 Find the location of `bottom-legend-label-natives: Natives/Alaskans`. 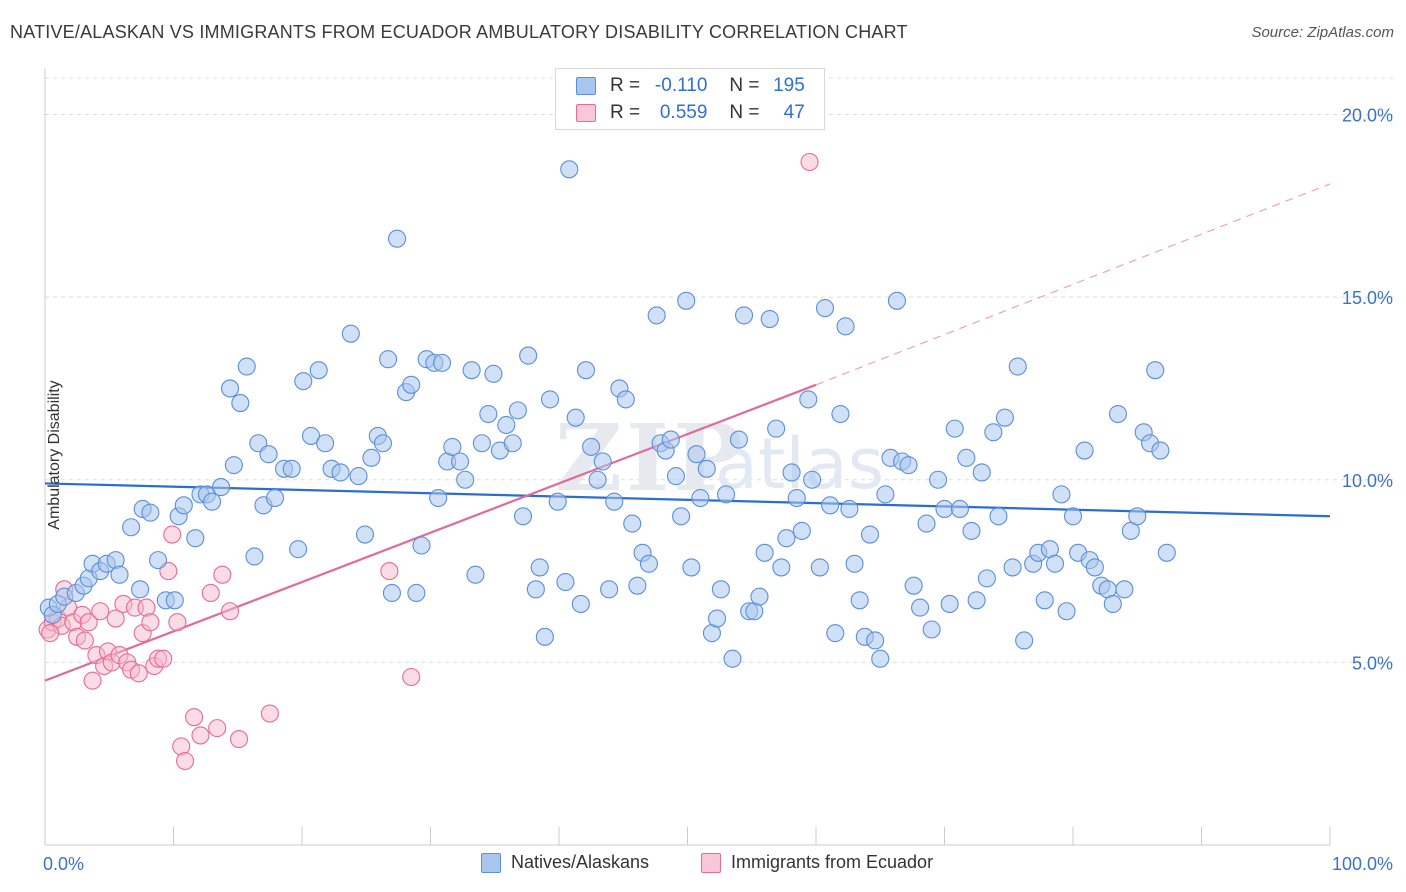

bottom-legend-label-natives: Natives/Alaskans is located at coordinates (580, 862).